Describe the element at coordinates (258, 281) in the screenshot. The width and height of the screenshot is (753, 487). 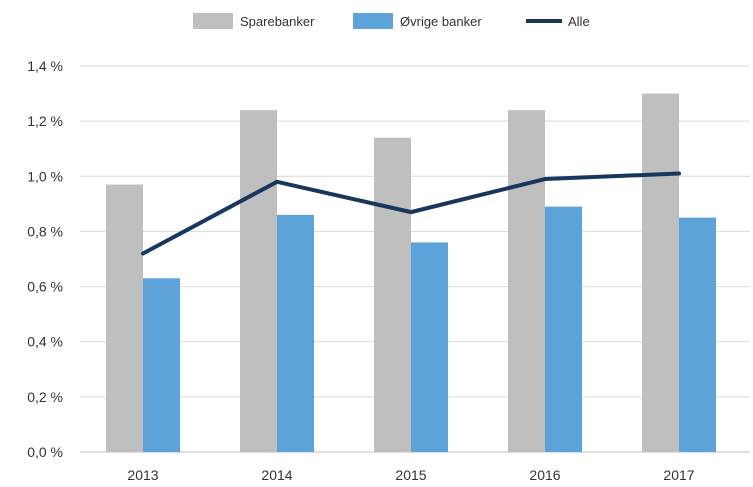
I see `bar-sparebanker-2014` at that location.